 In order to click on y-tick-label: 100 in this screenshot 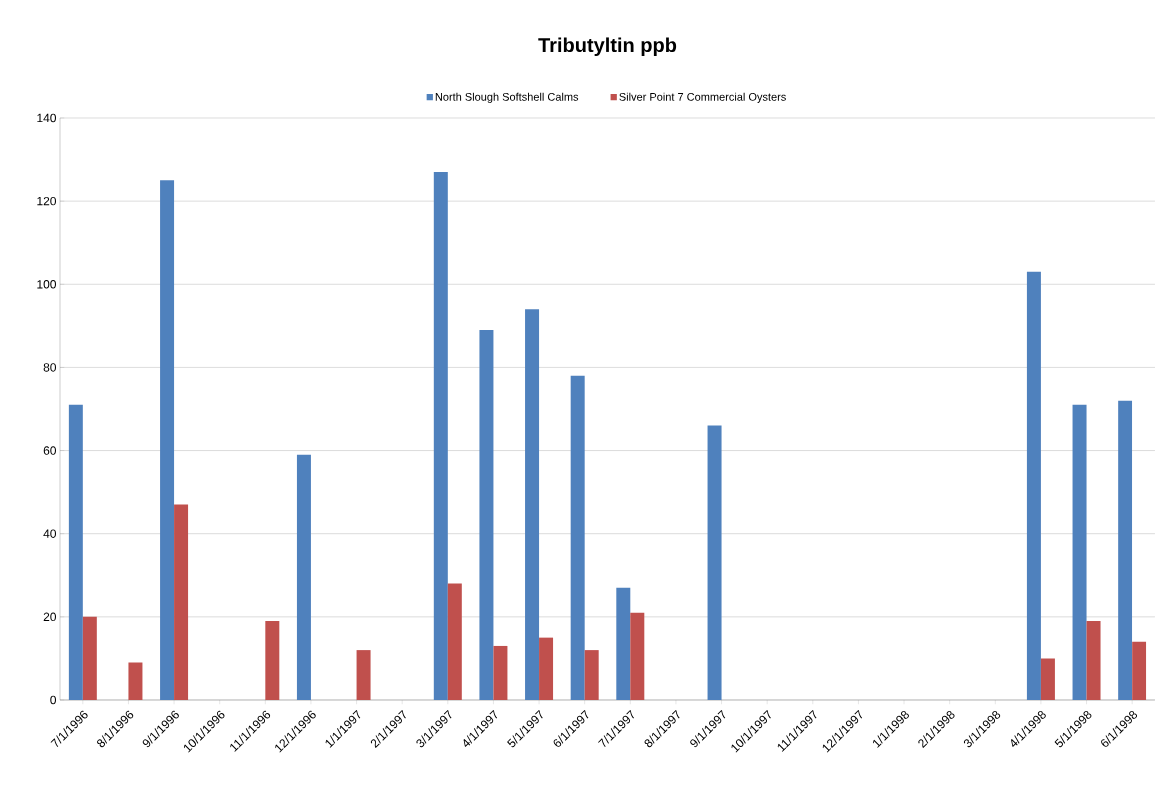, I will do `click(47, 284)`.